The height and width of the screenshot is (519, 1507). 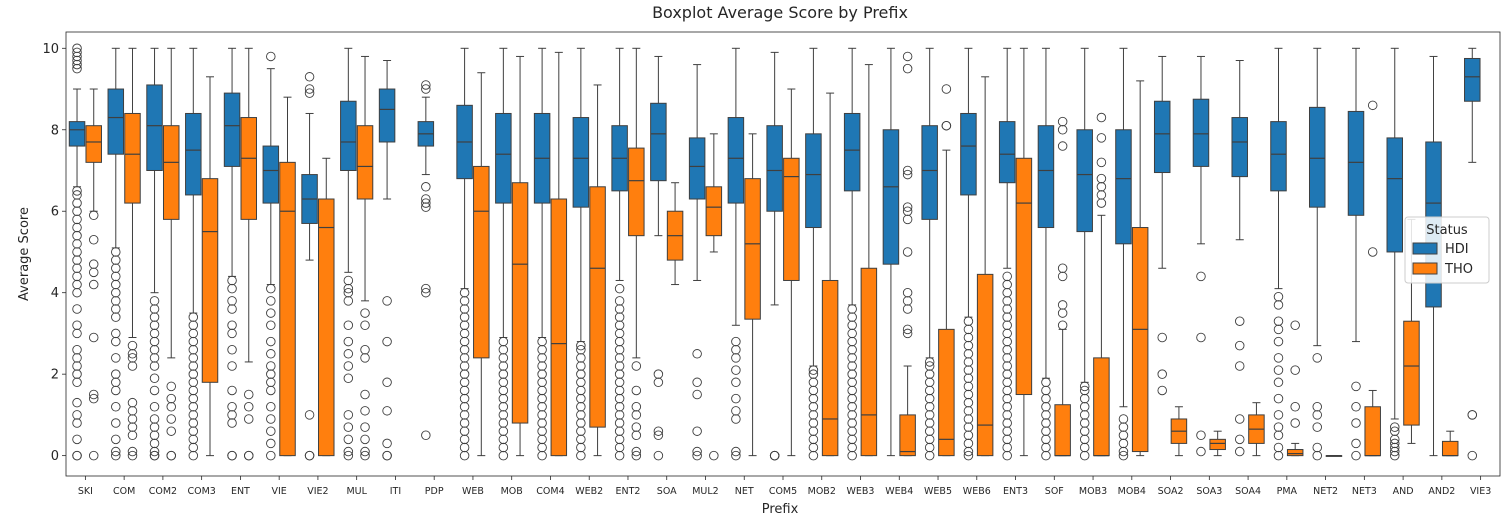 I want to click on box-WEB4-HDI, so click(x=891, y=252).